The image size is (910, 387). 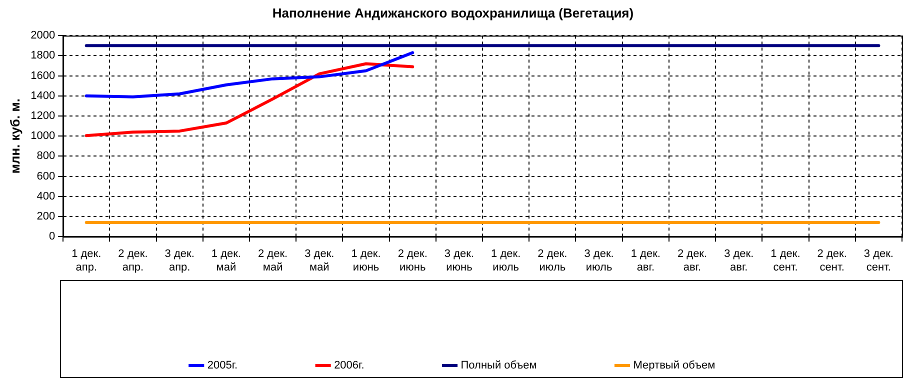 I want to click on y-tick-label: 1600, so click(x=43, y=76).